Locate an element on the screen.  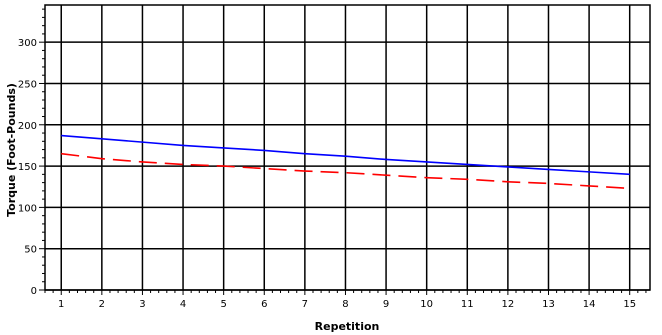
x-tick-label: 15 is located at coordinates (629, 304).